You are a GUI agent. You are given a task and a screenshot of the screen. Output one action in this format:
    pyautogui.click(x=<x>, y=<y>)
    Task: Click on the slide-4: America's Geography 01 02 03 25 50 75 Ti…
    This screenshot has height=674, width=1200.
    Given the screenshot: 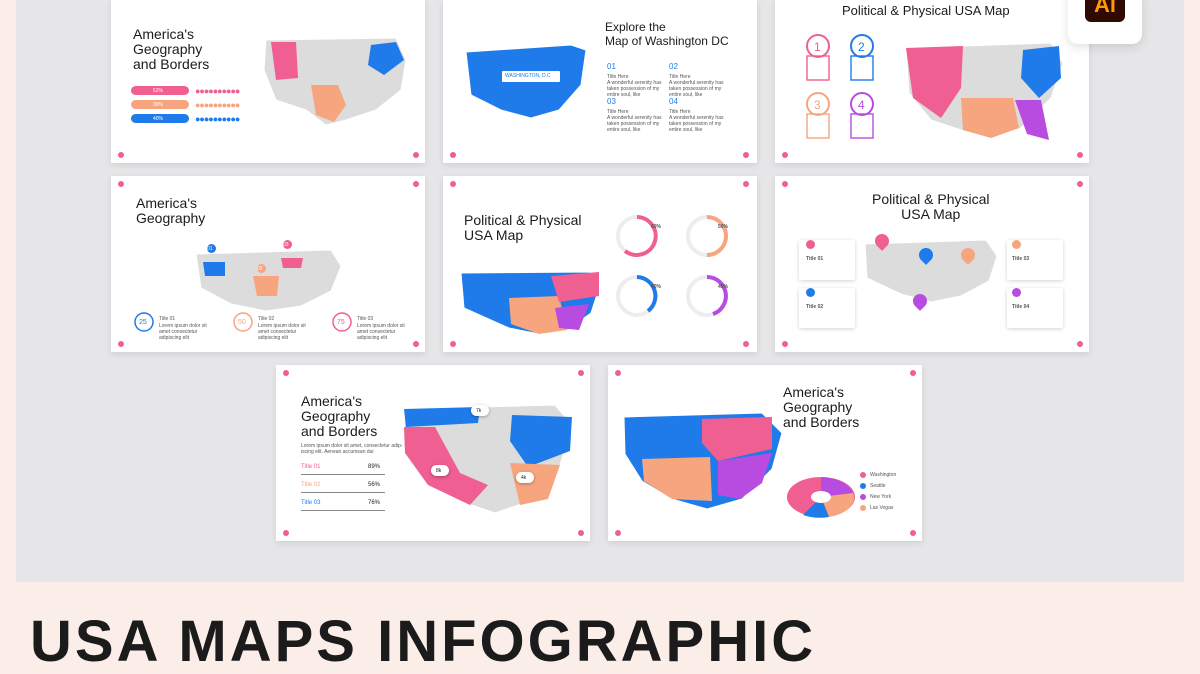 What is the action you would take?
    pyautogui.click(x=268, y=264)
    